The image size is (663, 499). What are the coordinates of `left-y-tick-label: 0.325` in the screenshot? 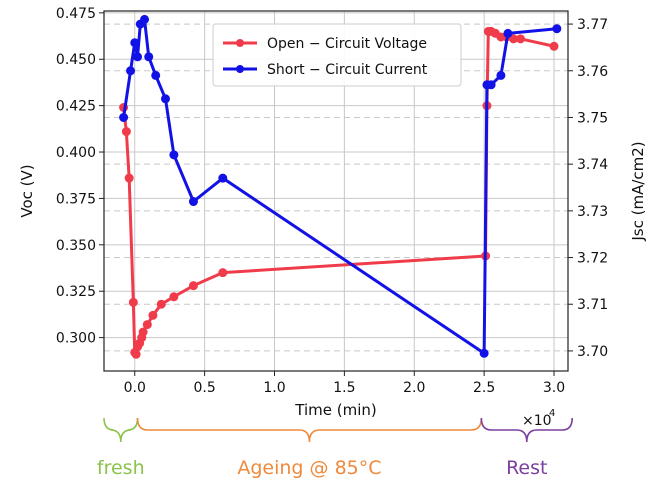 It's located at (76, 292).